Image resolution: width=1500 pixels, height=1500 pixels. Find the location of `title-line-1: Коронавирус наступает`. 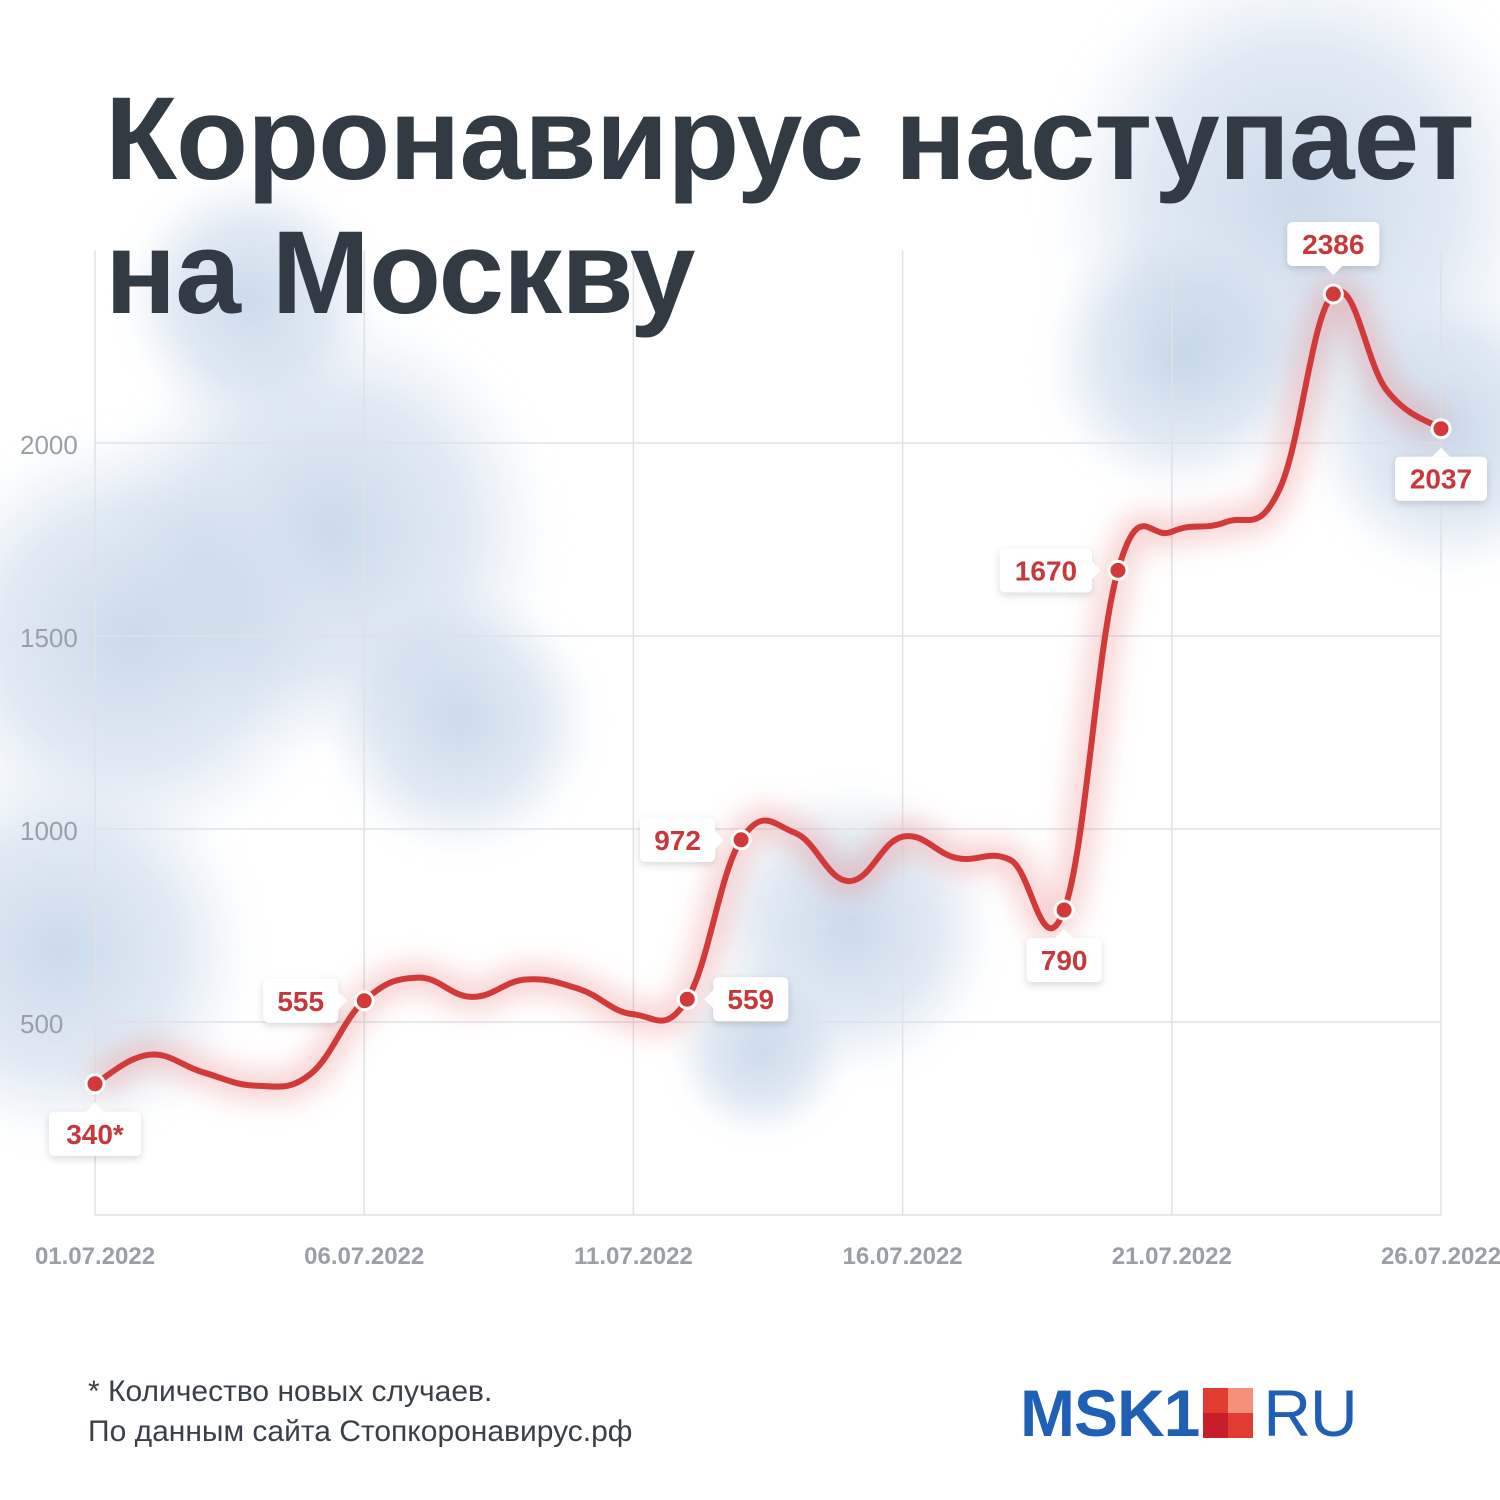

title-line-1: Коронавирус наступает is located at coordinates (789, 139).